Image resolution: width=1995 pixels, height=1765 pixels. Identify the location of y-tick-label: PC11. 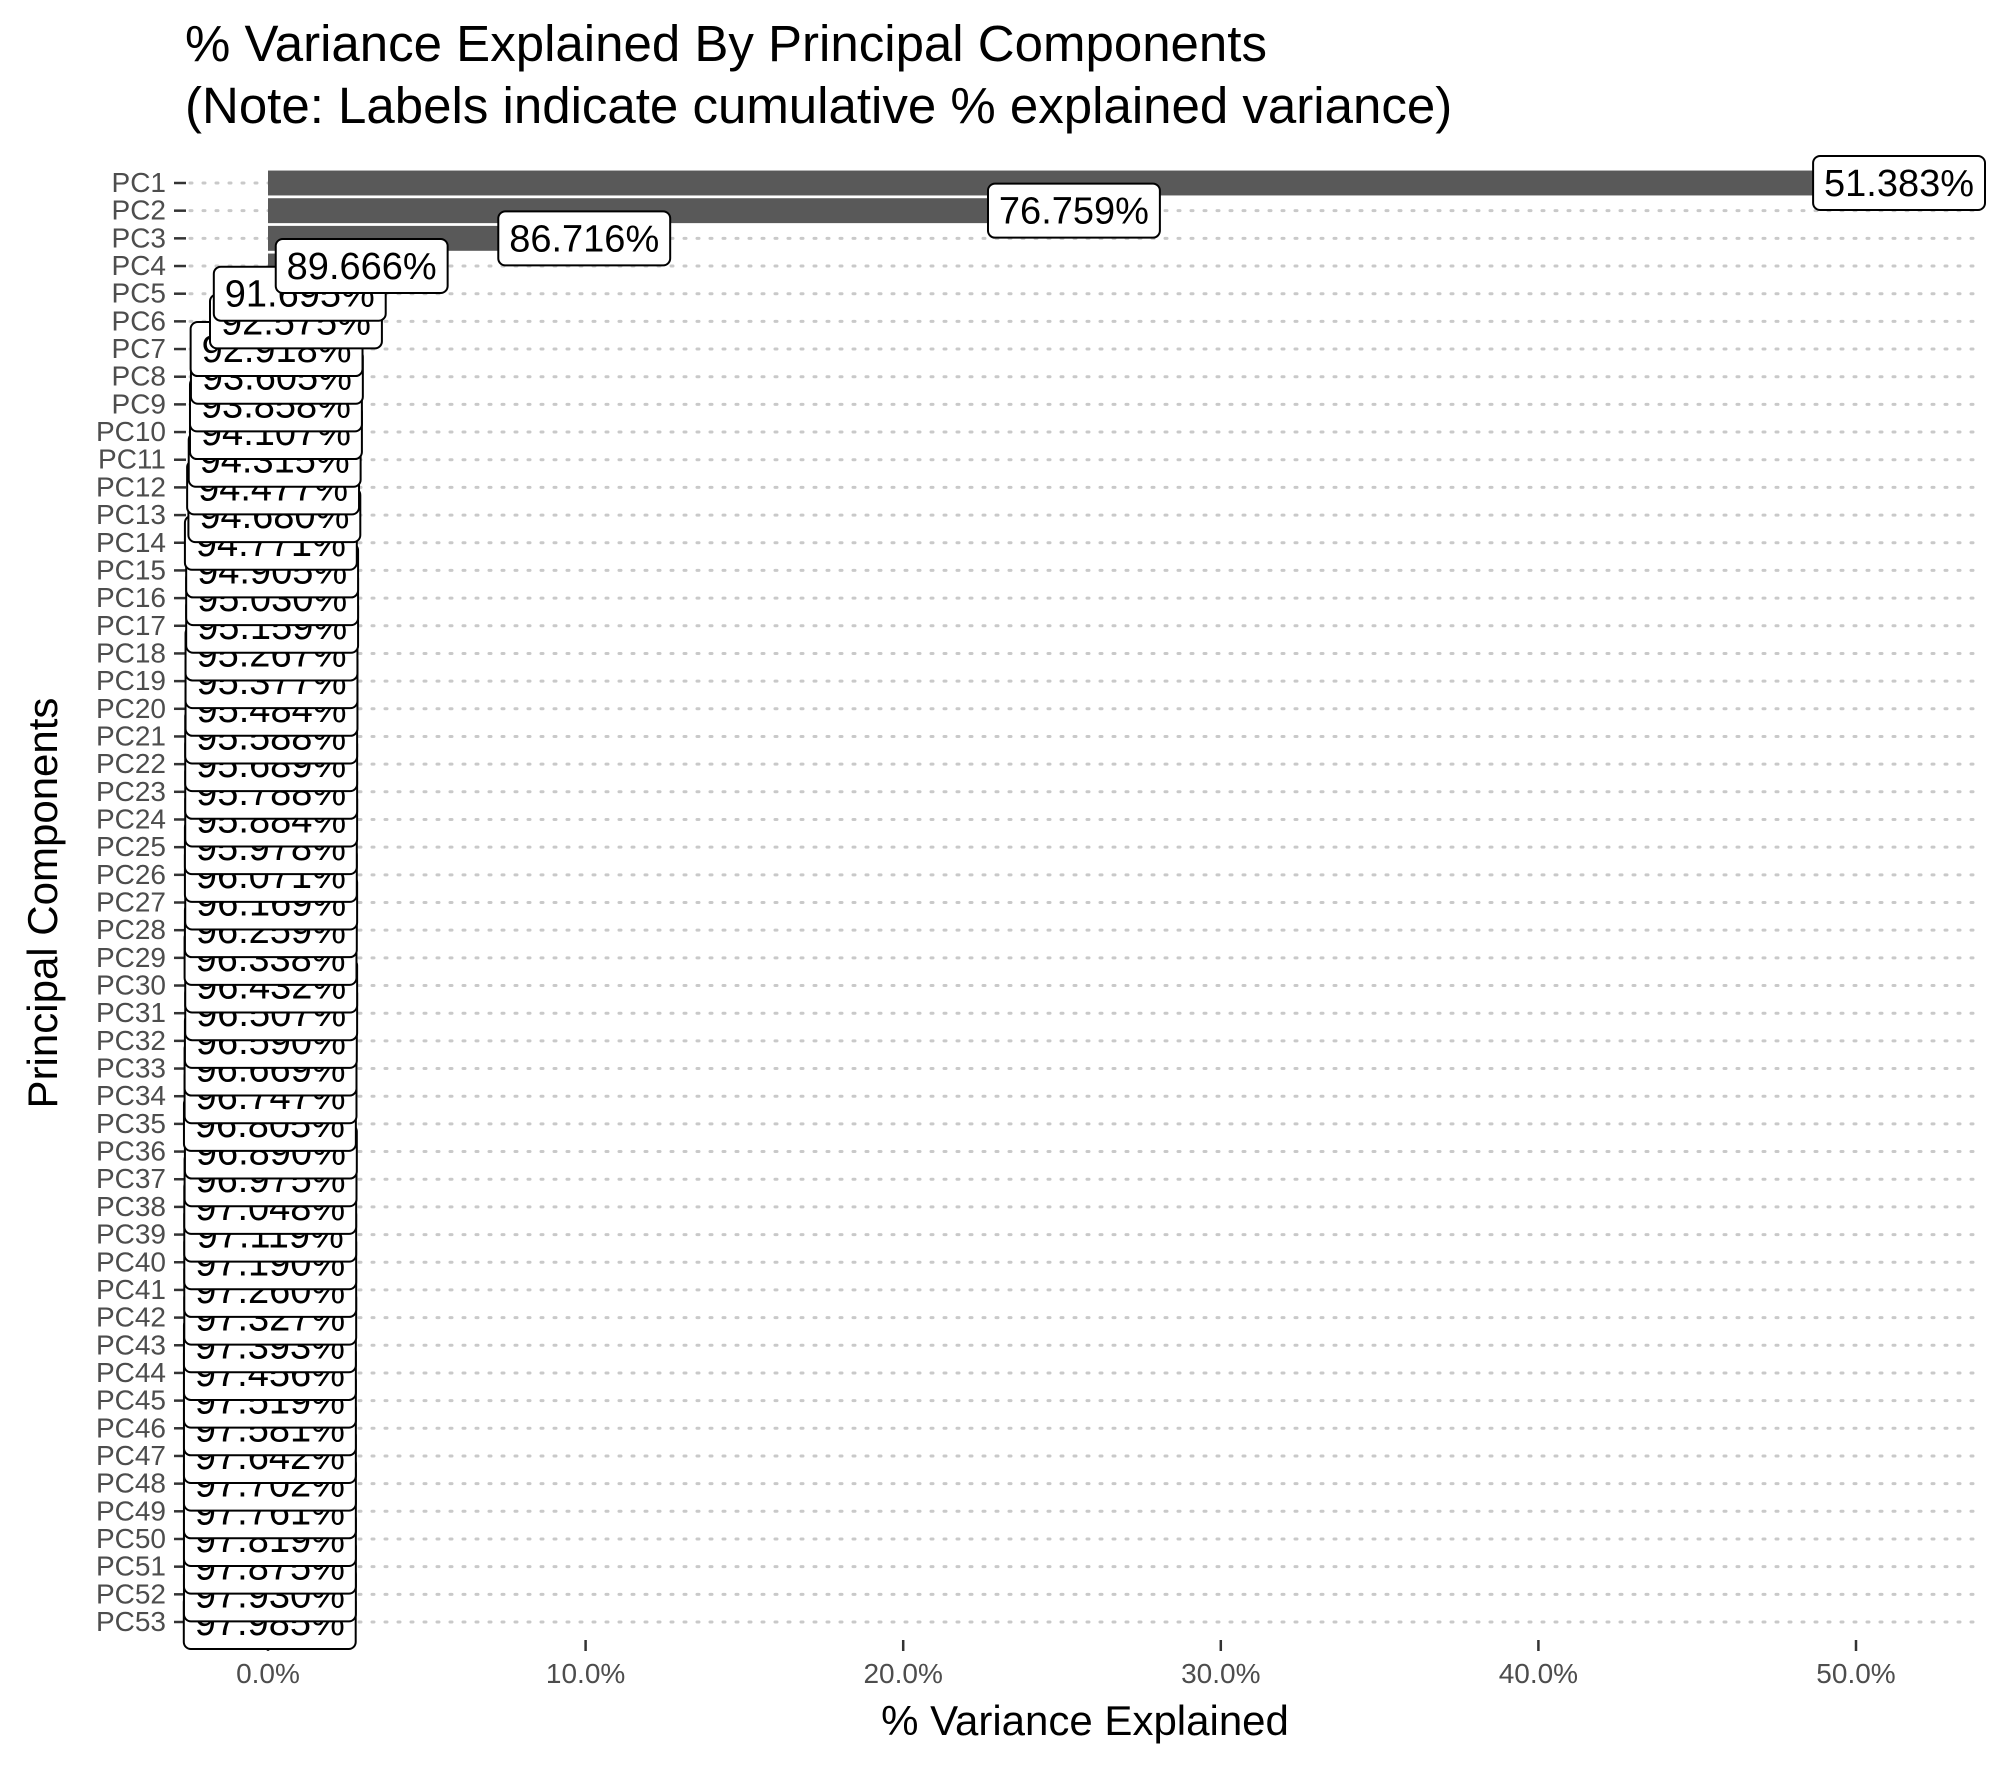
(132, 459).